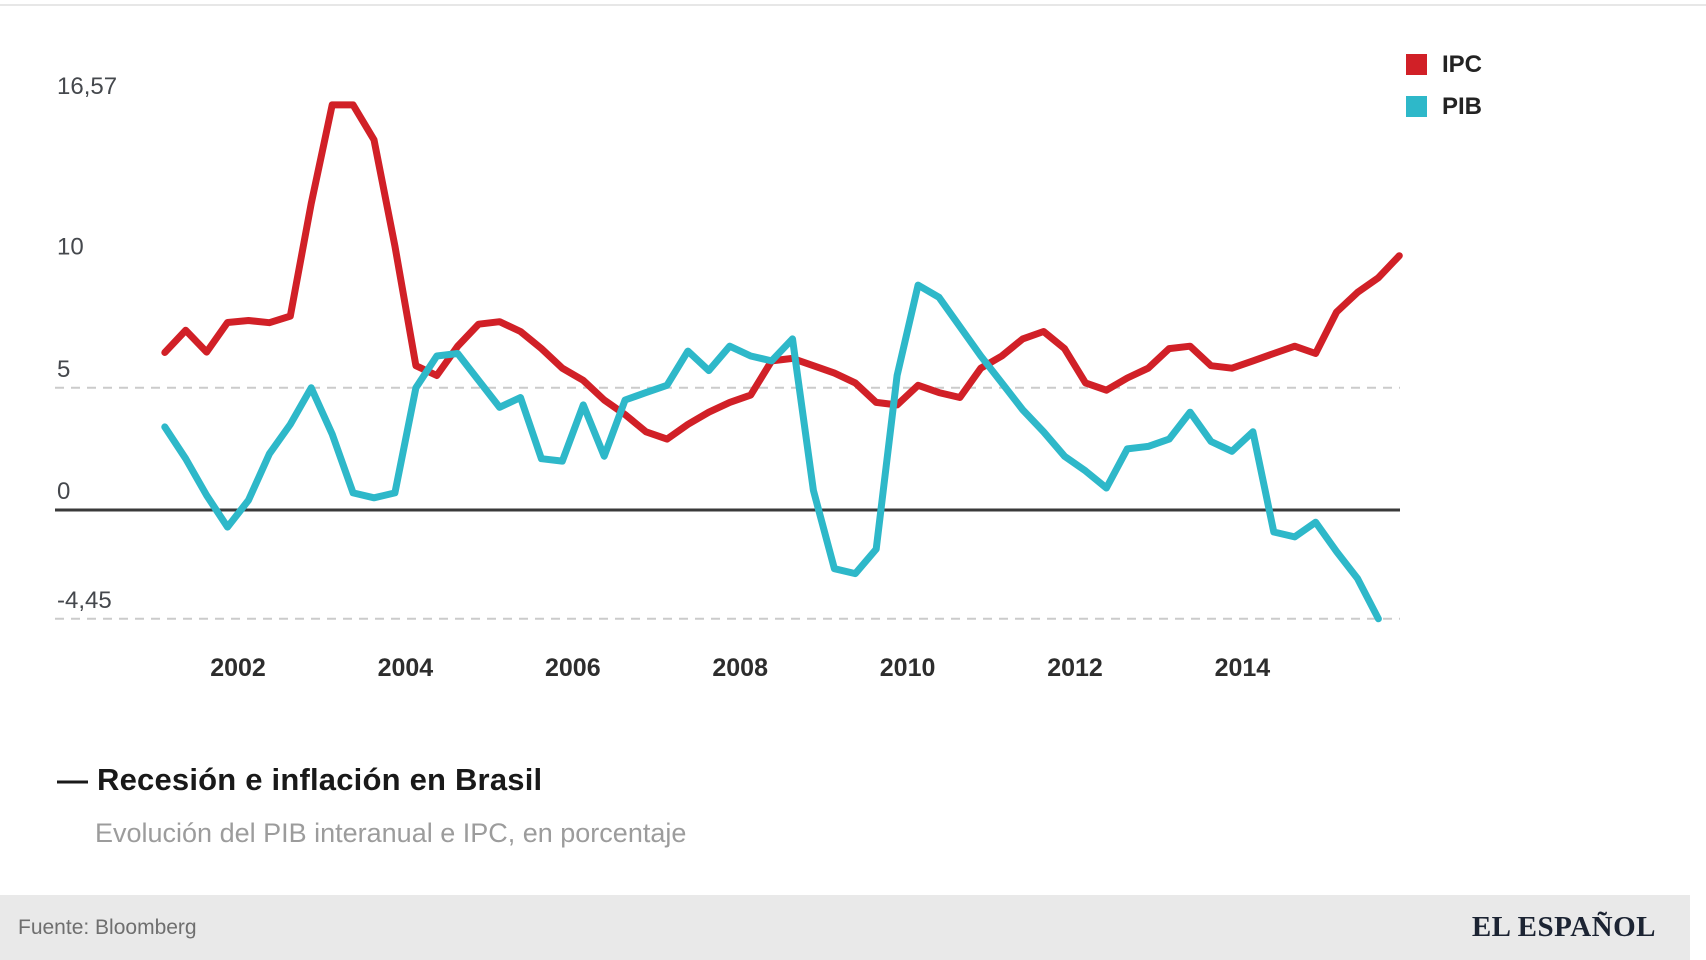 The image size is (1706, 960). Describe the element at coordinates (1243, 668) in the screenshot. I see `x-axis-label-2014: 2014` at that location.